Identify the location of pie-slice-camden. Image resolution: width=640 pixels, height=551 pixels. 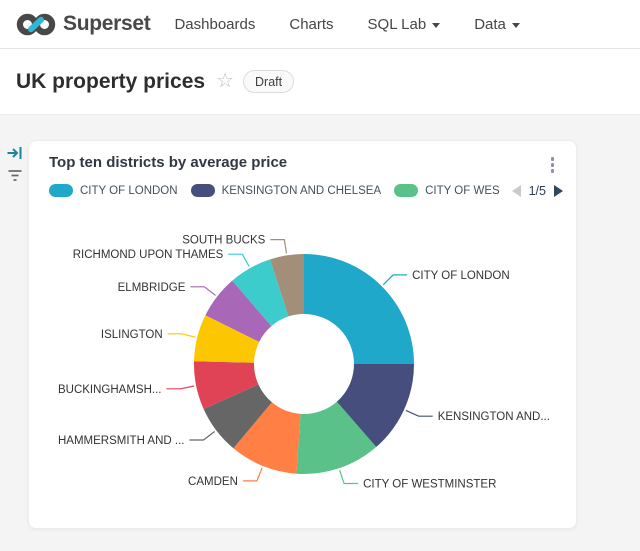
(267, 438).